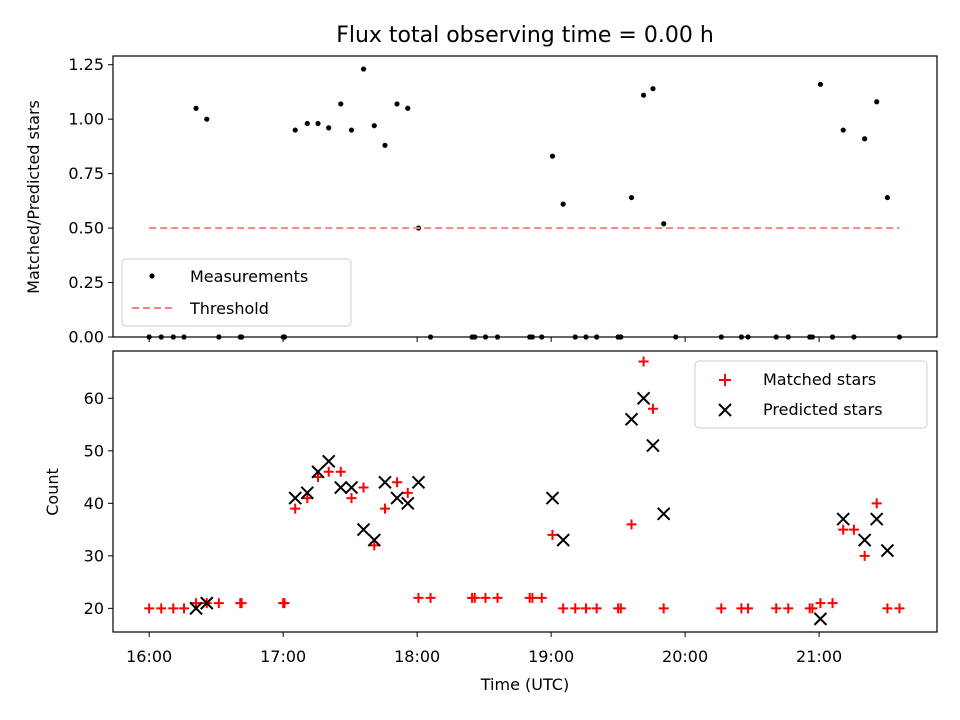  Describe the element at coordinates (86, 228) in the screenshot. I see `top-ytick-label: 0.50` at that location.